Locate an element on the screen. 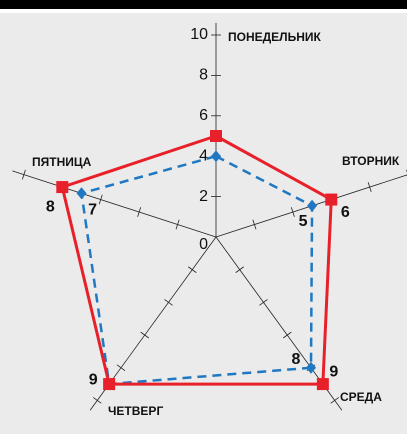 This screenshot has height=434, width=407. category-label: СРЕДА is located at coordinates (361, 397).